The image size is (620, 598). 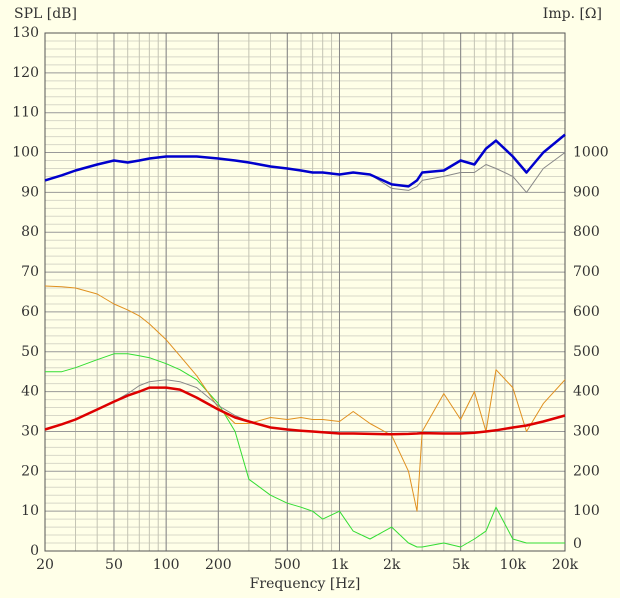 What do you see at coordinates (340, 565) in the screenshot?
I see `x-tick-label: 1k` at bounding box center [340, 565].